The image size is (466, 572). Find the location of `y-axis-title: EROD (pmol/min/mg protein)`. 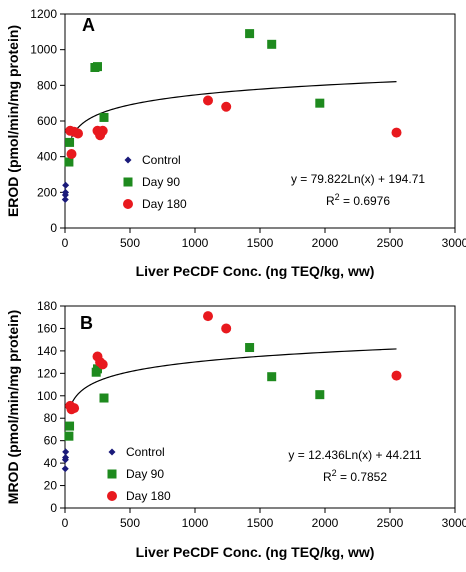

y-axis-title: EROD (pmol/min/mg protein) is located at coordinates (13, 121).